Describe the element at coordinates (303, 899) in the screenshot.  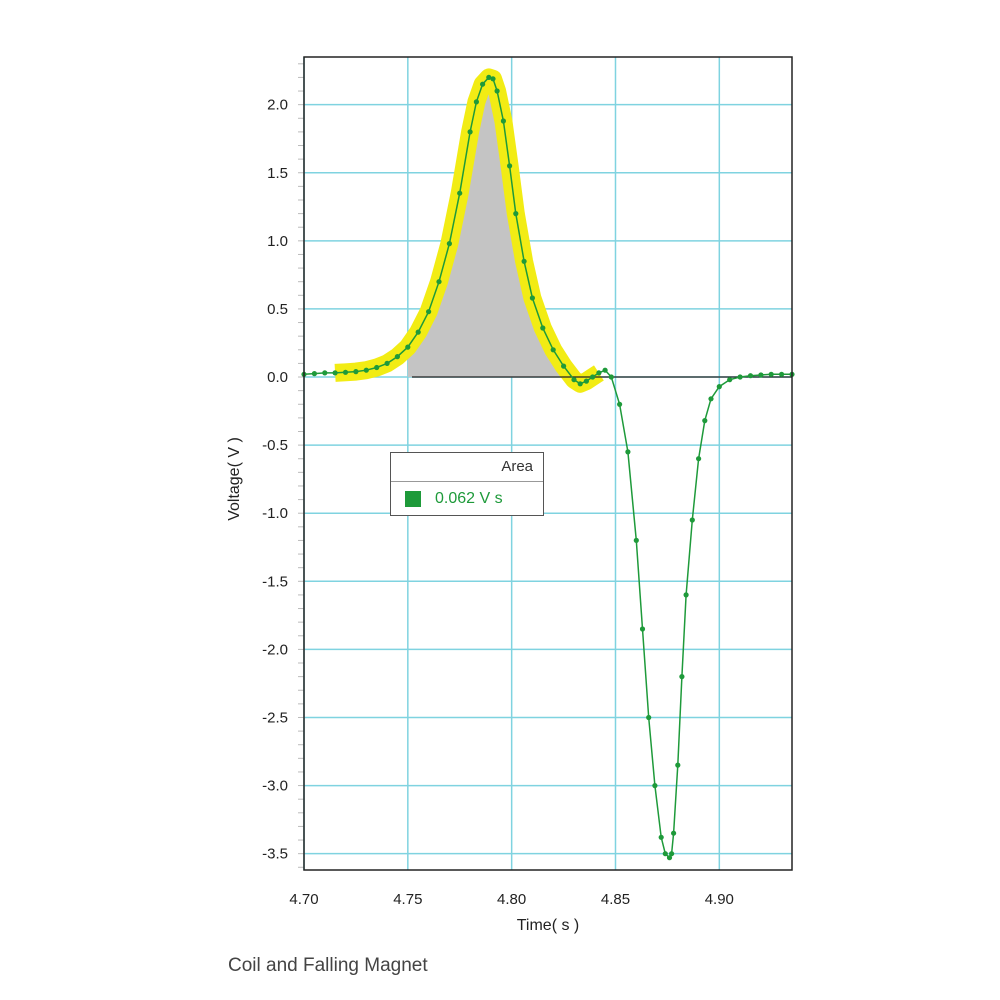
I see `x-tick-label: 4.70` at that location.